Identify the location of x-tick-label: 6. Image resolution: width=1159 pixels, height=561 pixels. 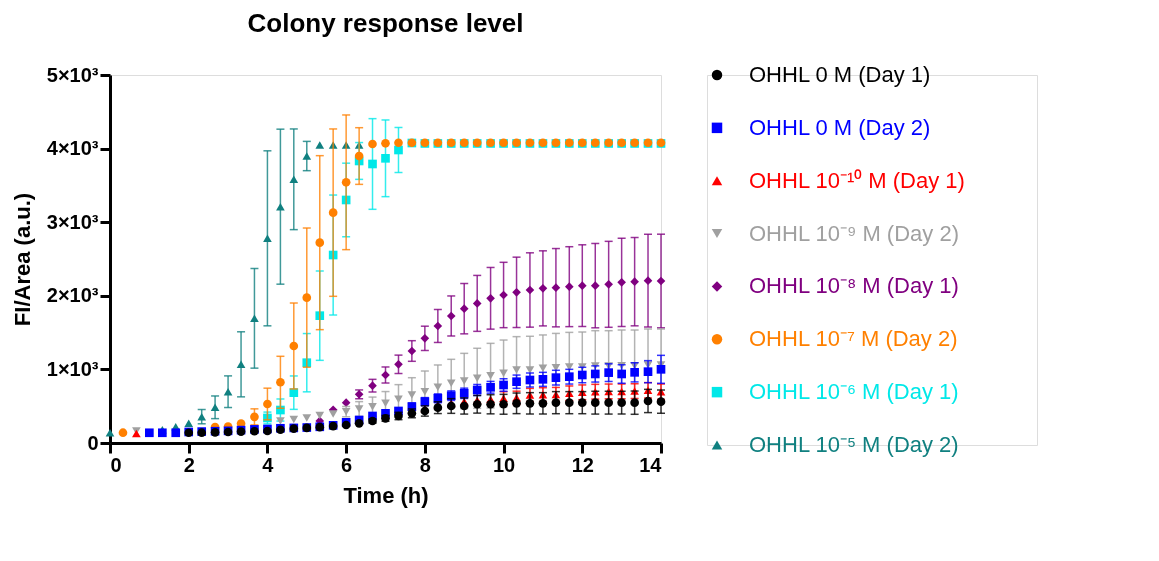
(347, 464).